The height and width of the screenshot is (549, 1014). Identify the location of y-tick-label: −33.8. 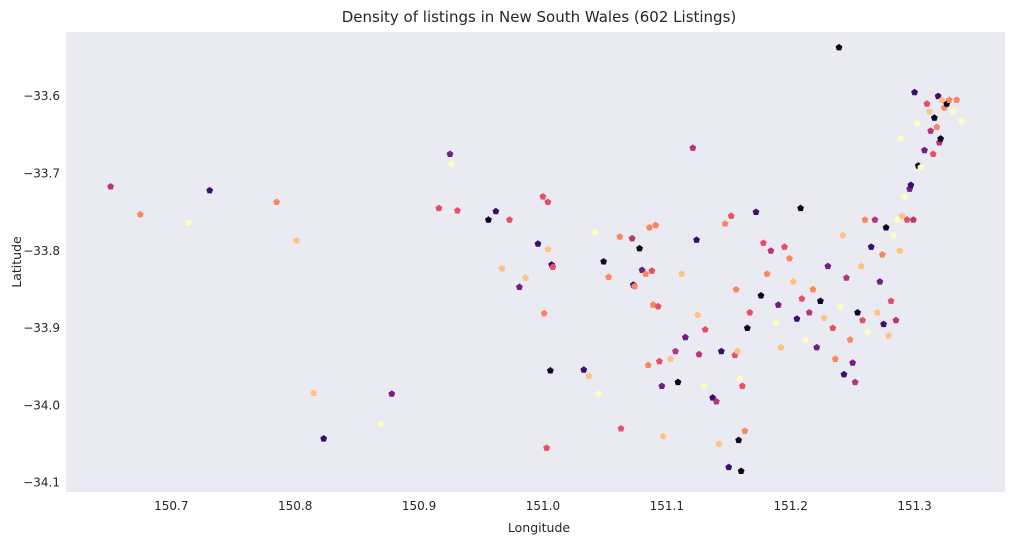
(41, 251).